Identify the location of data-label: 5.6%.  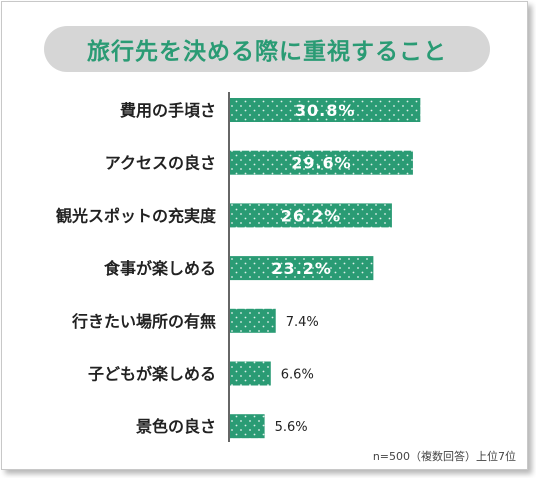
(291, 427).